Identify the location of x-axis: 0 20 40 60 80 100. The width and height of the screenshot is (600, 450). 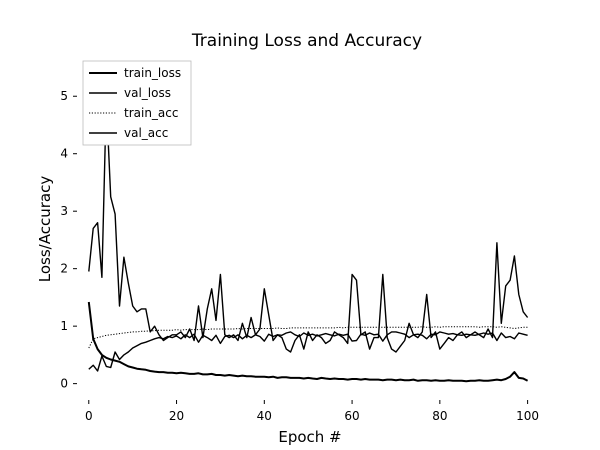
(312, 411).